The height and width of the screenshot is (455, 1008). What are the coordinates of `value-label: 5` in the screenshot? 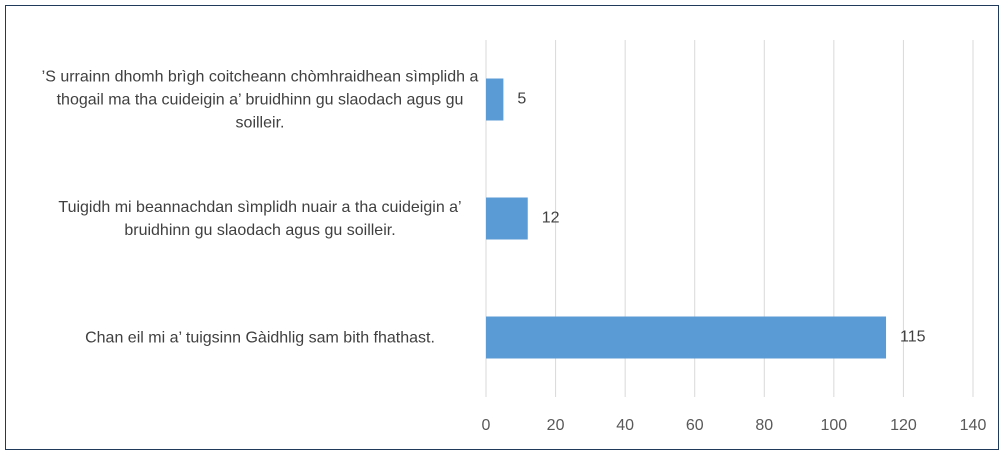 It's located at (521, 99).